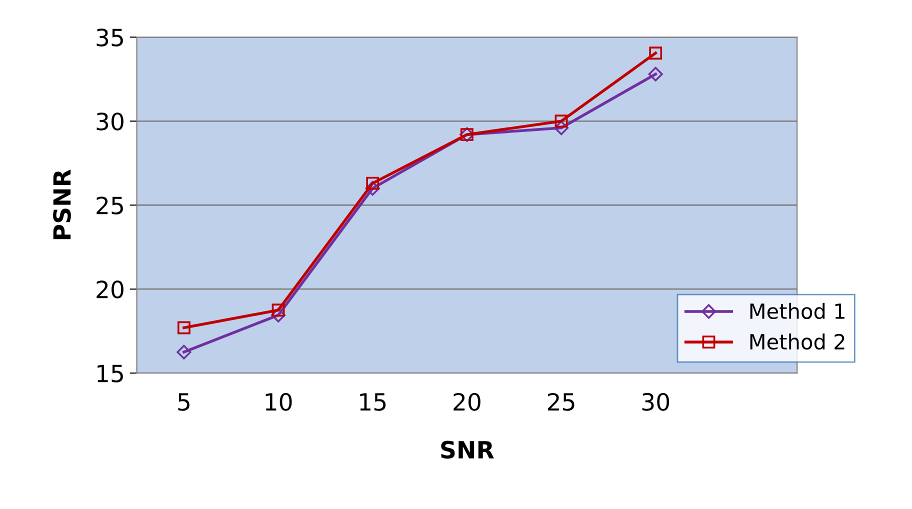 The height and width of the screenshot is (509, 912). I want to click on x-tick-label: 30, so click(656, 401).